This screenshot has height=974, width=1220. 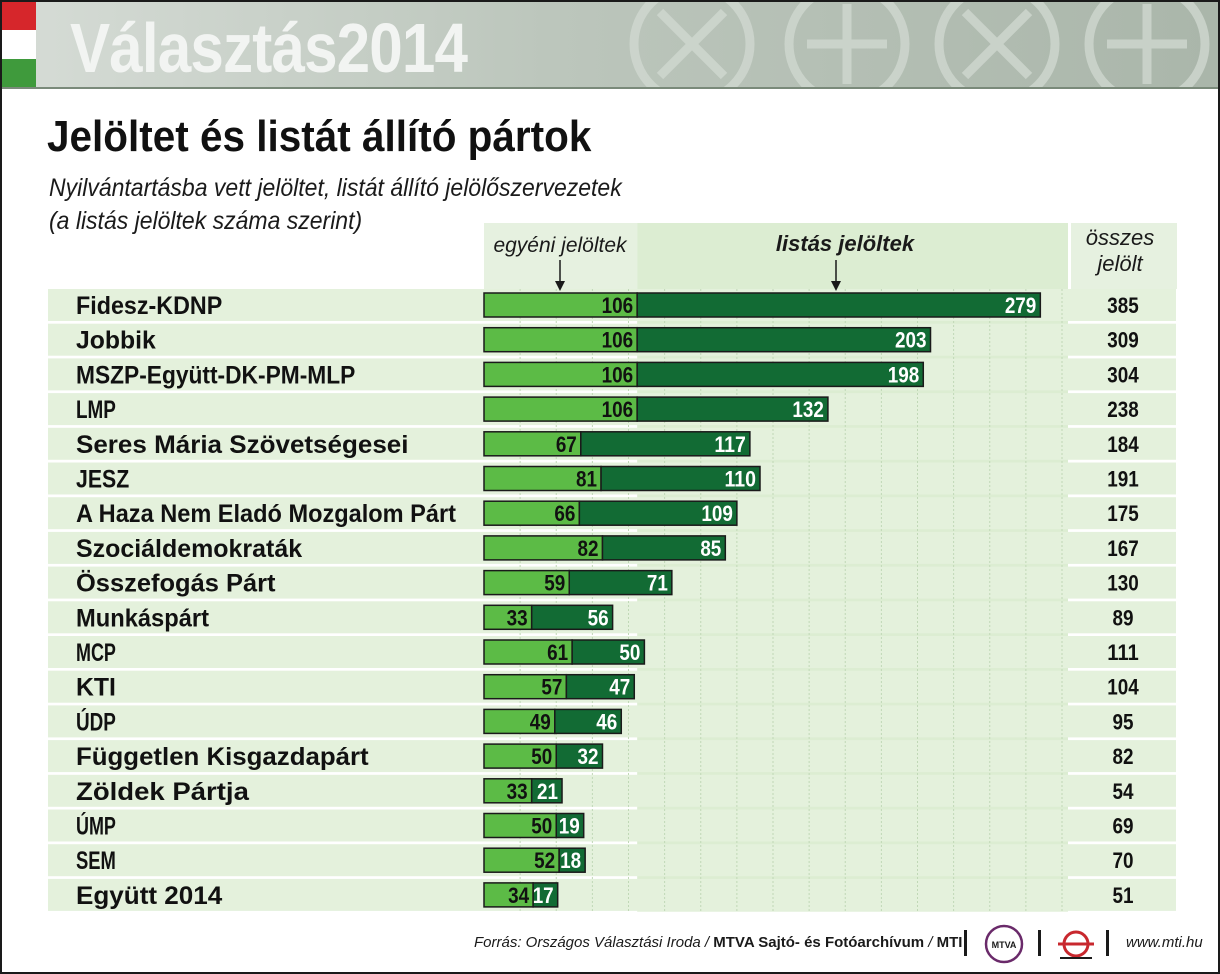 What do you see at coordinates (1124, 791) in the screenshot?
I see `total-label: 54` at bounding box center [1124, 791].